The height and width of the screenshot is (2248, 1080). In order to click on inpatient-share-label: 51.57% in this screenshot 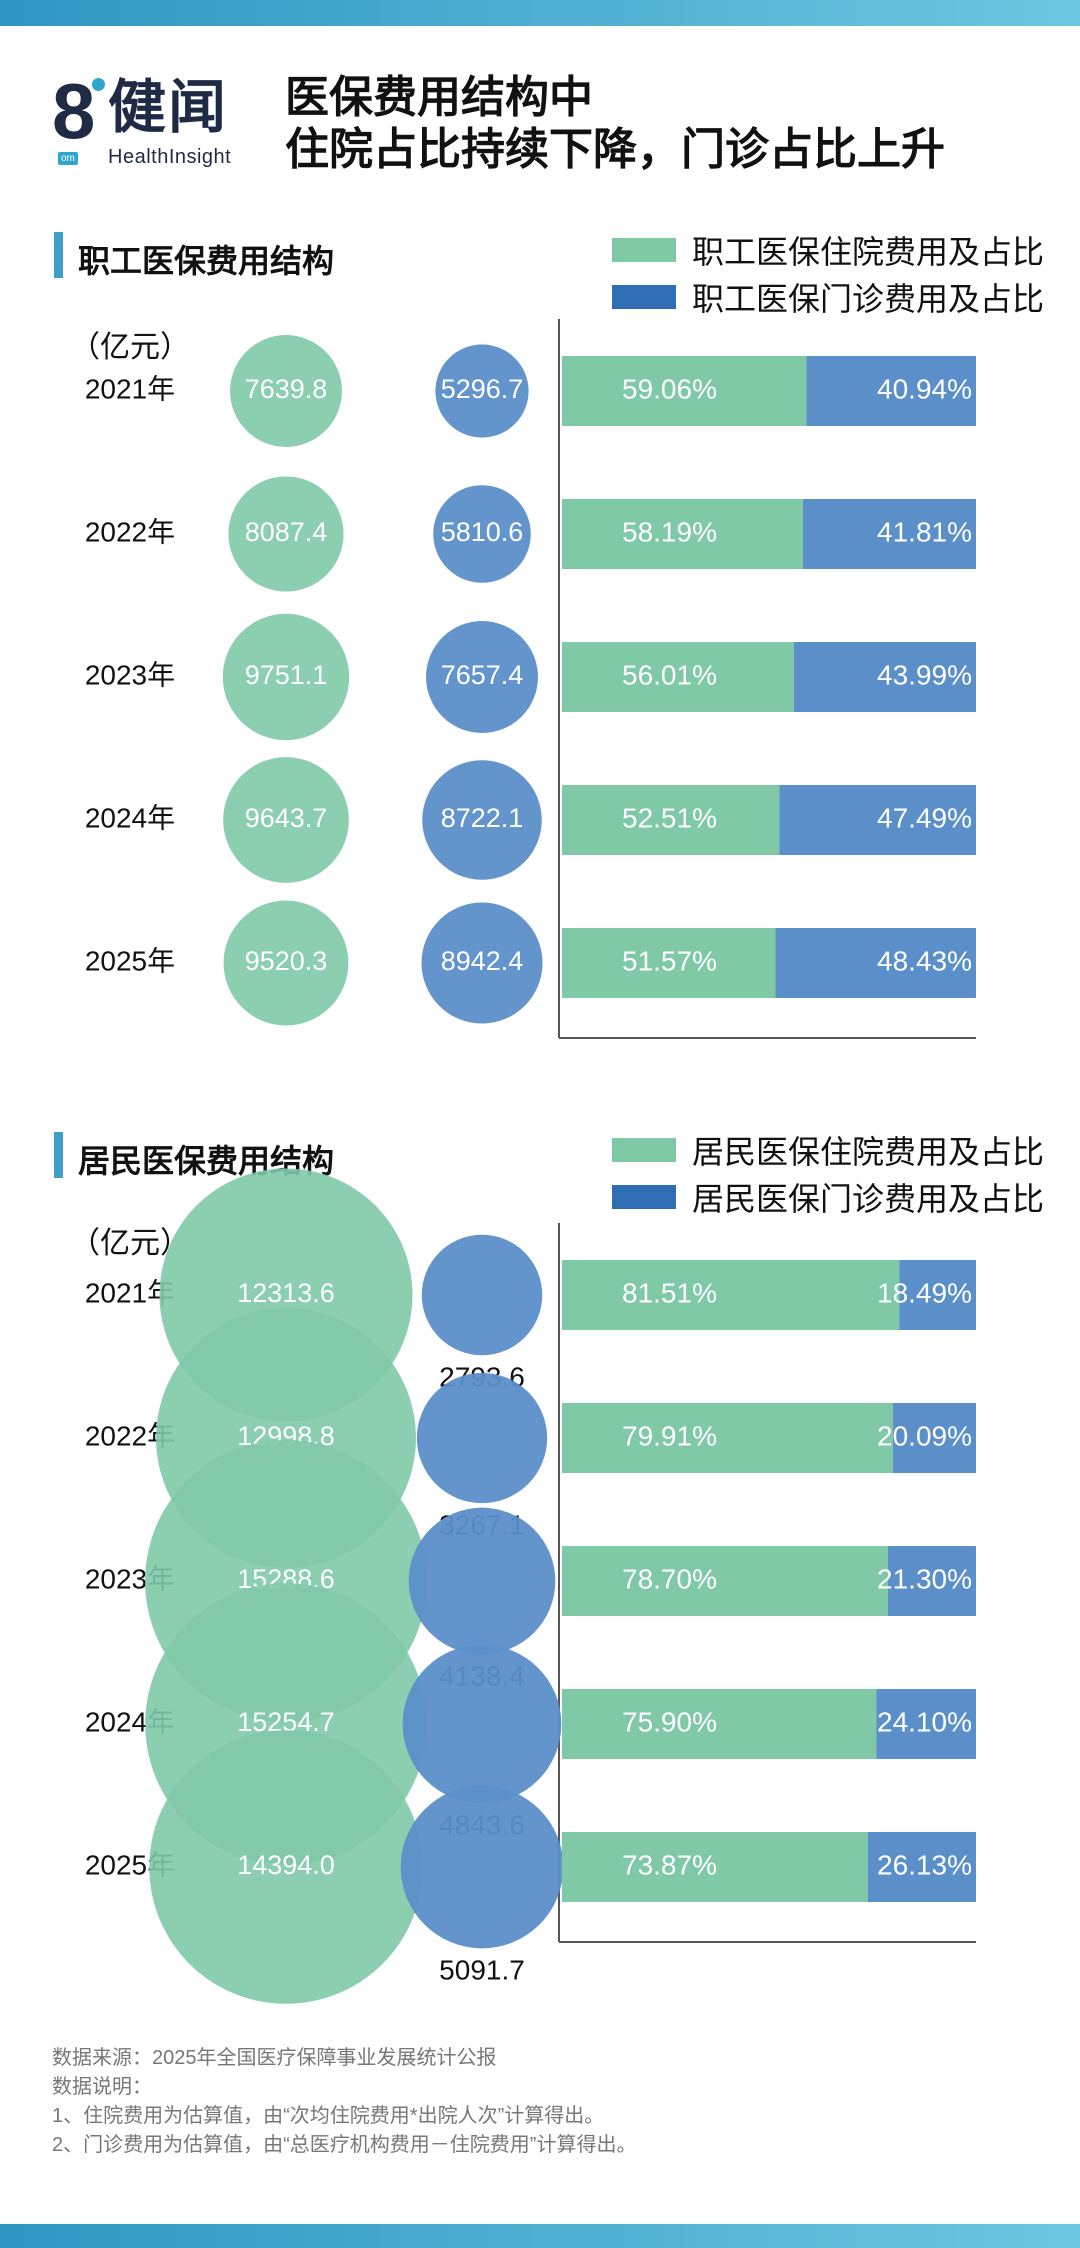, I will do `click(669, 960)`.